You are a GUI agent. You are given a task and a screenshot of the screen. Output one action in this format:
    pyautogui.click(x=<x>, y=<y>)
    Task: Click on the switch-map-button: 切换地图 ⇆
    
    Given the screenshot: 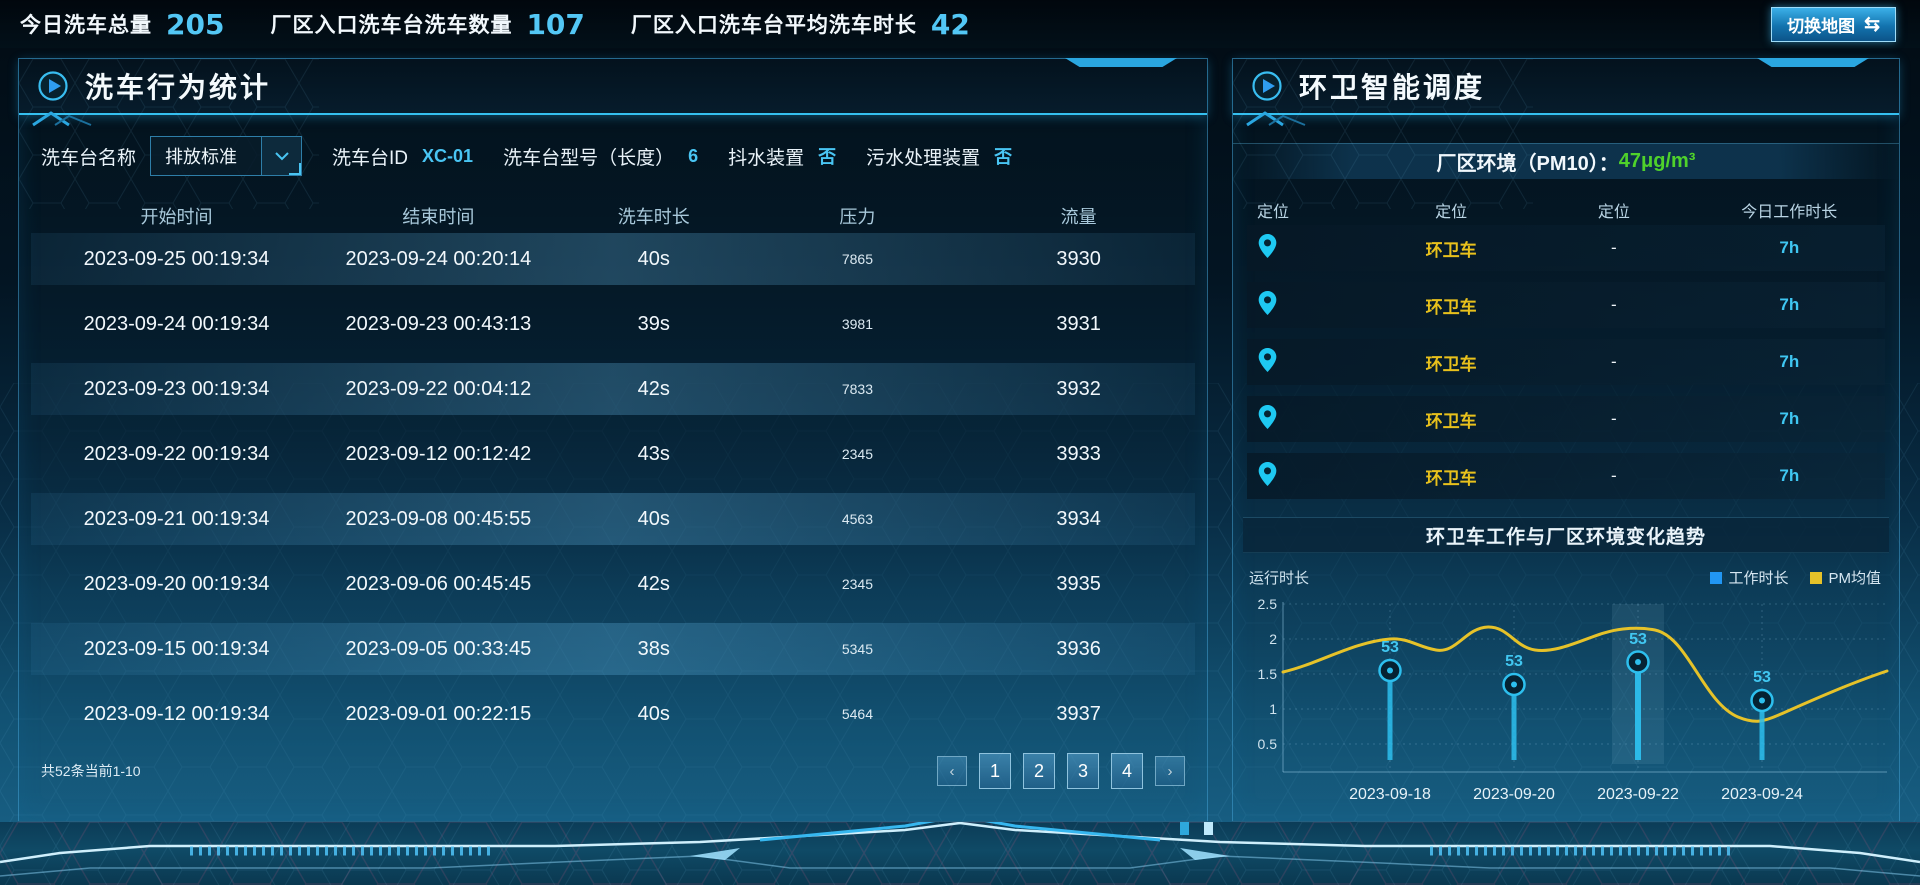 What is the action you would take?
    pyautogui.click(x=1833, y=24)
    